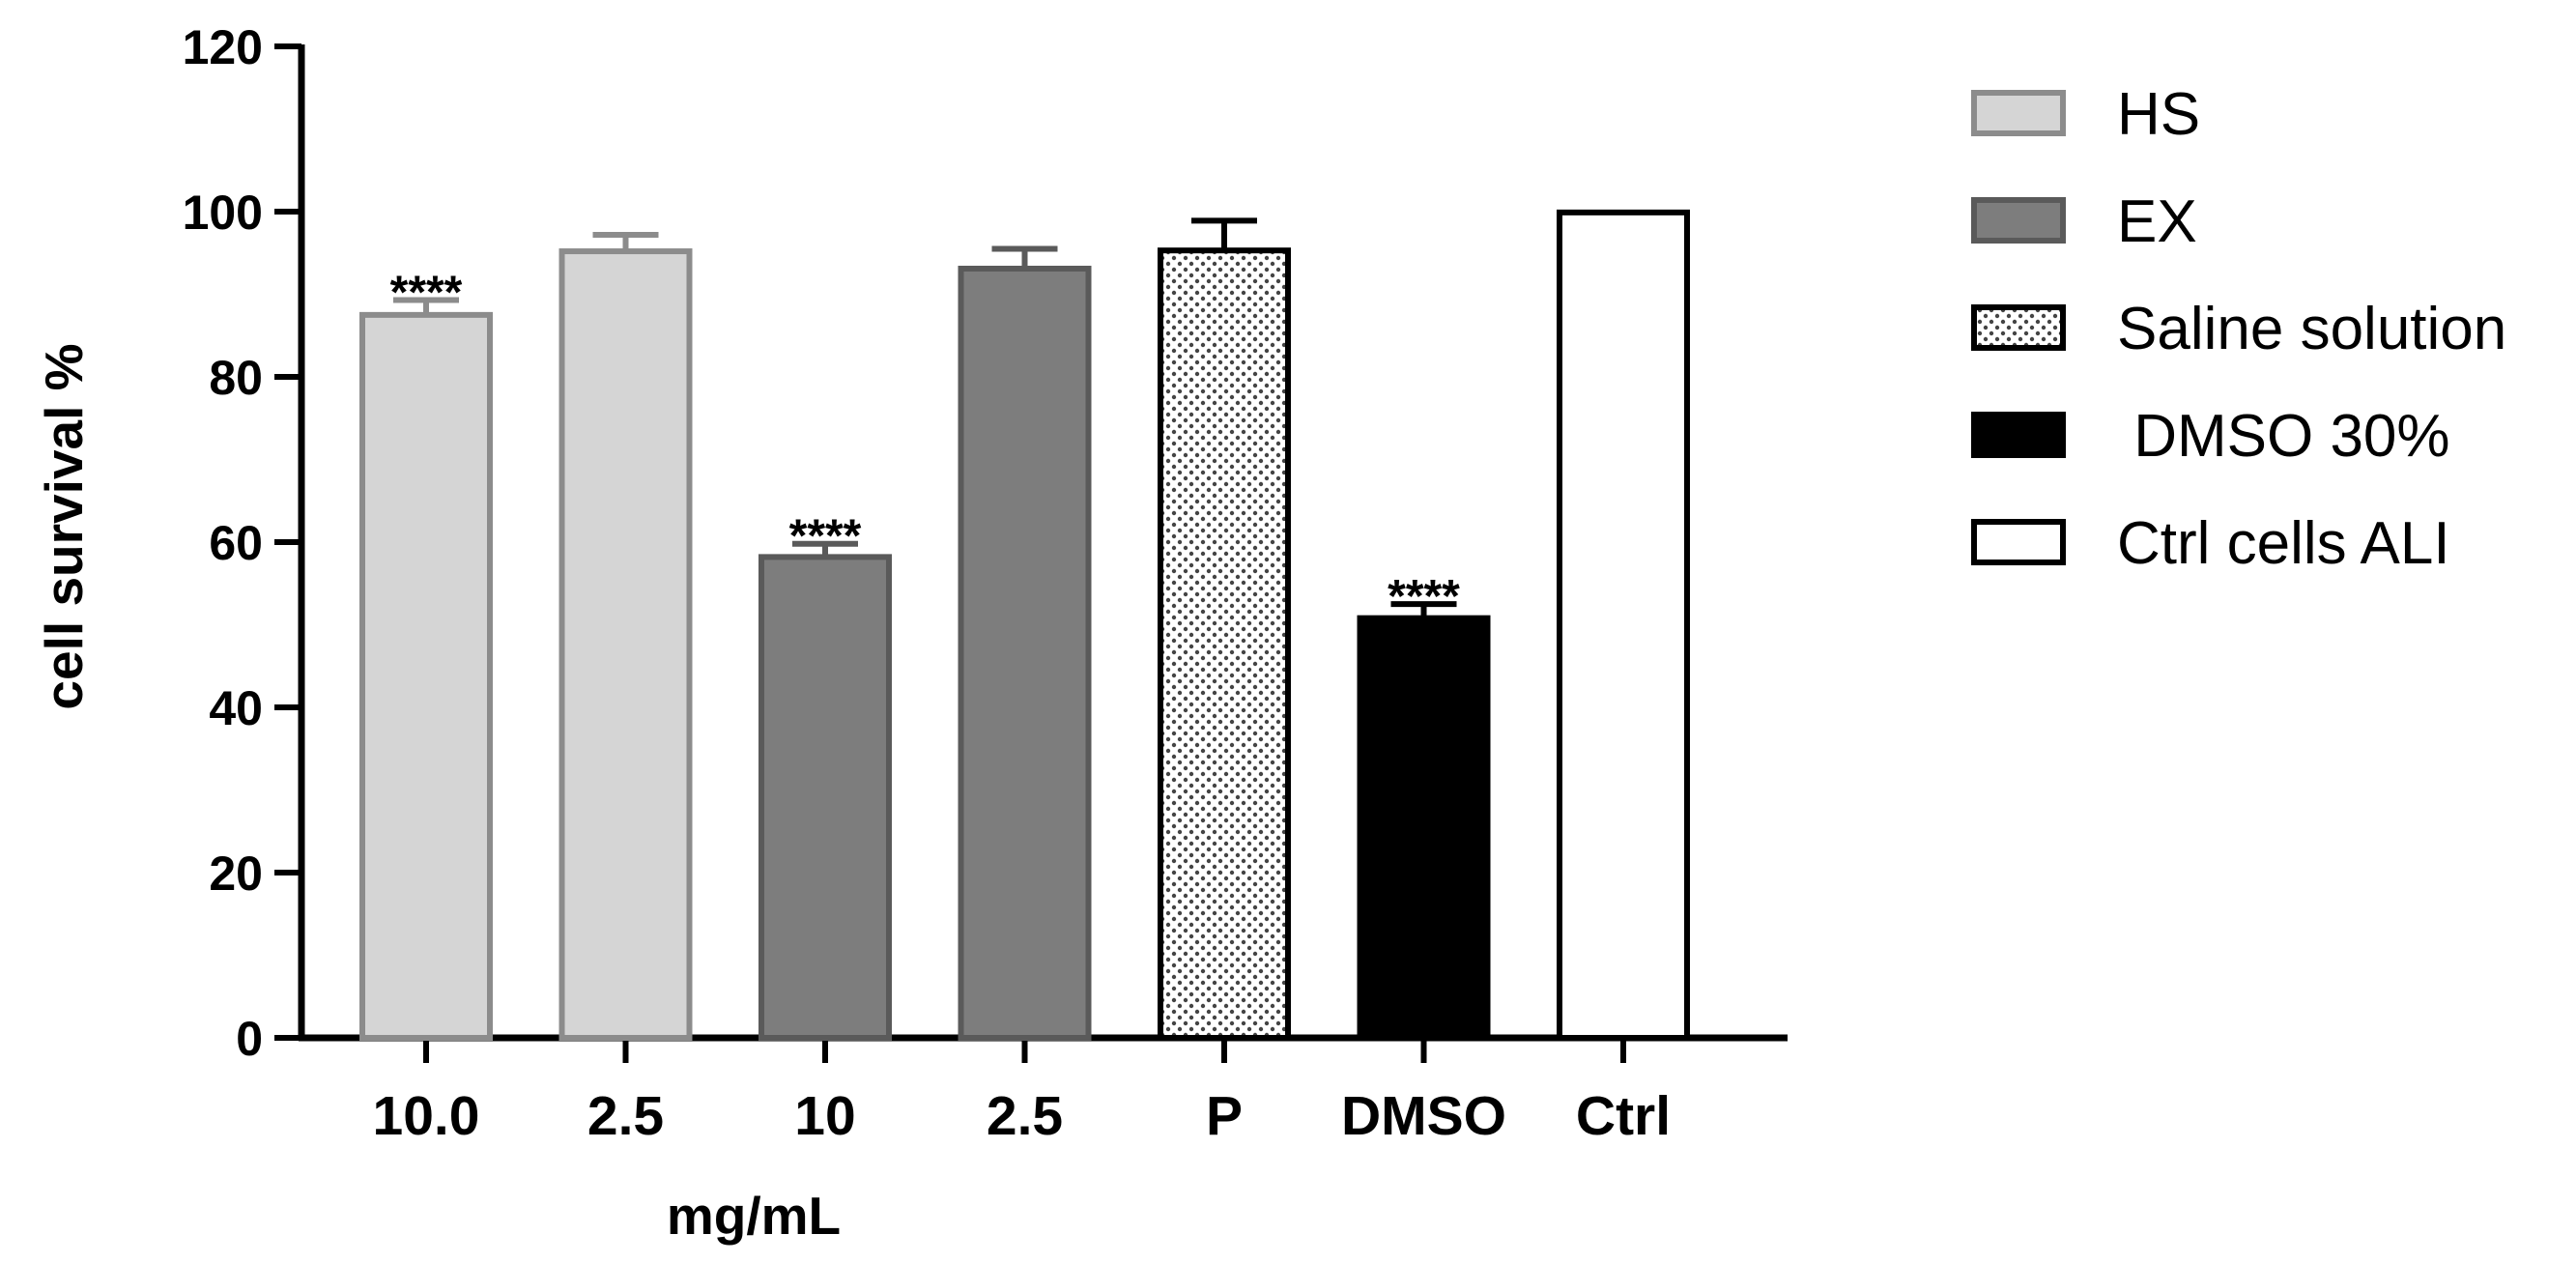 The image size is (2576, 1263). Describe the element at coordinates (427, 1116) in the screenshot. I see `x-tick-label: 10.0` at that location.